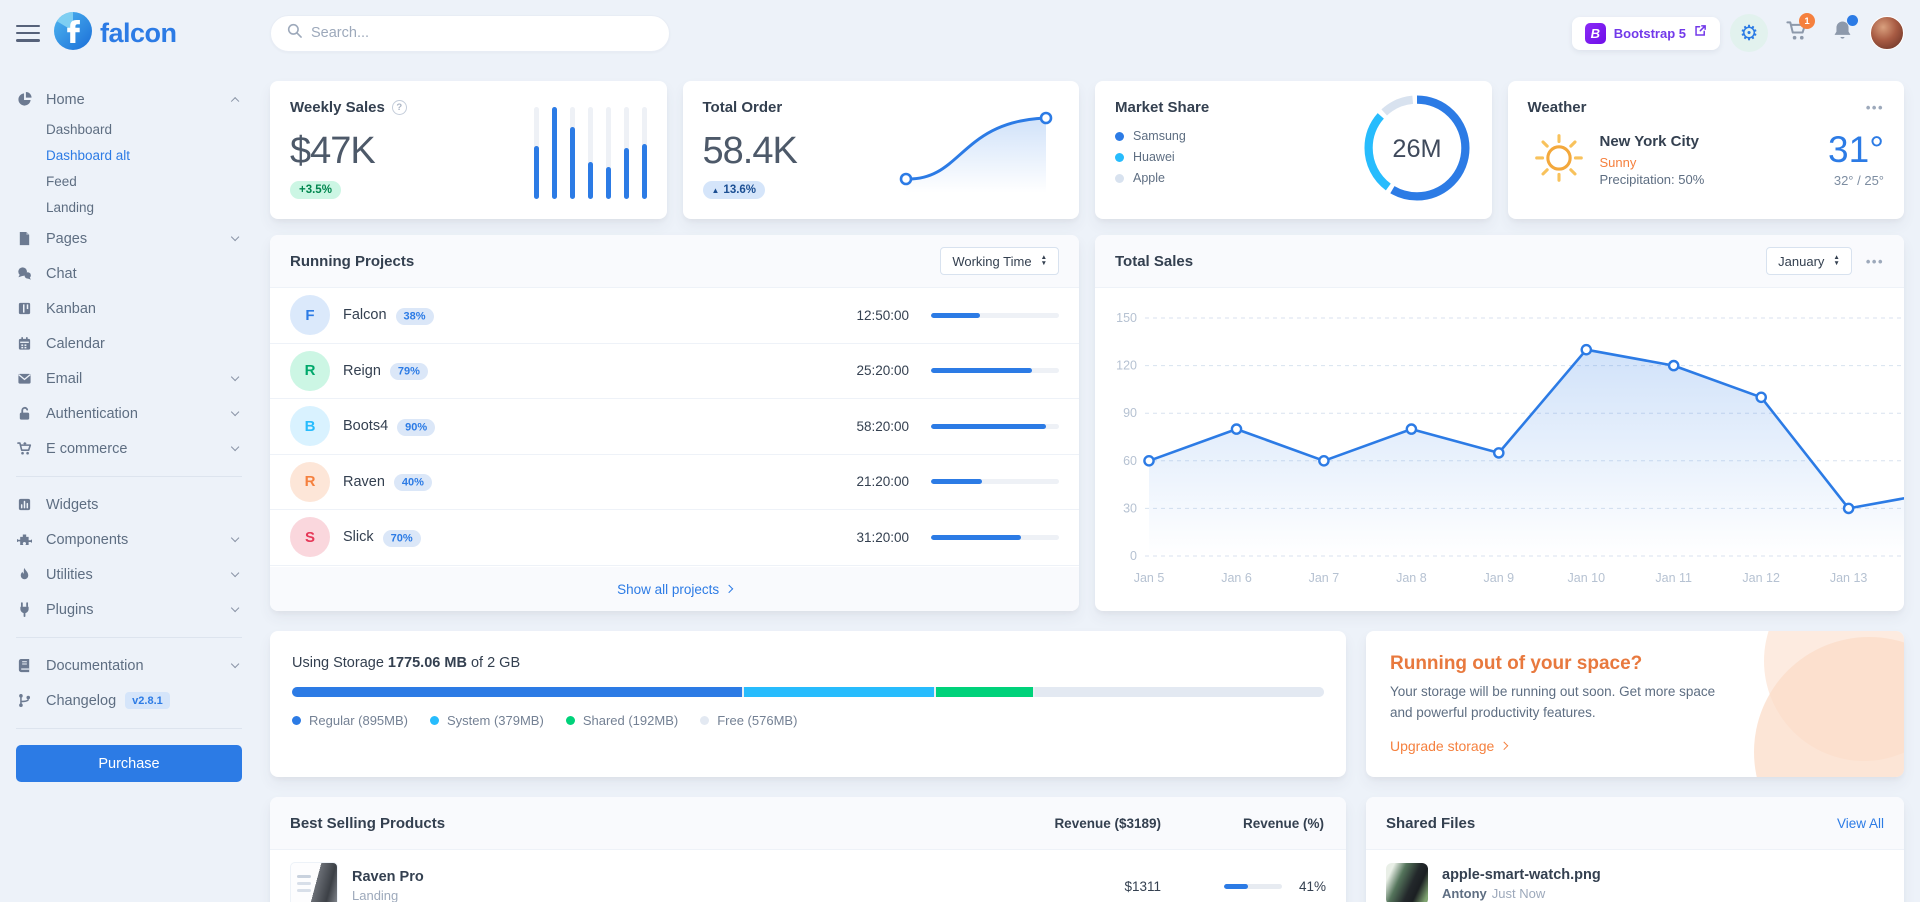 This screenshot has width=1920, height=902. Describe the element at coordinates (999, 261) in the screenshot. I see `working-time-select: Working Time ▲ ▼` at that location.